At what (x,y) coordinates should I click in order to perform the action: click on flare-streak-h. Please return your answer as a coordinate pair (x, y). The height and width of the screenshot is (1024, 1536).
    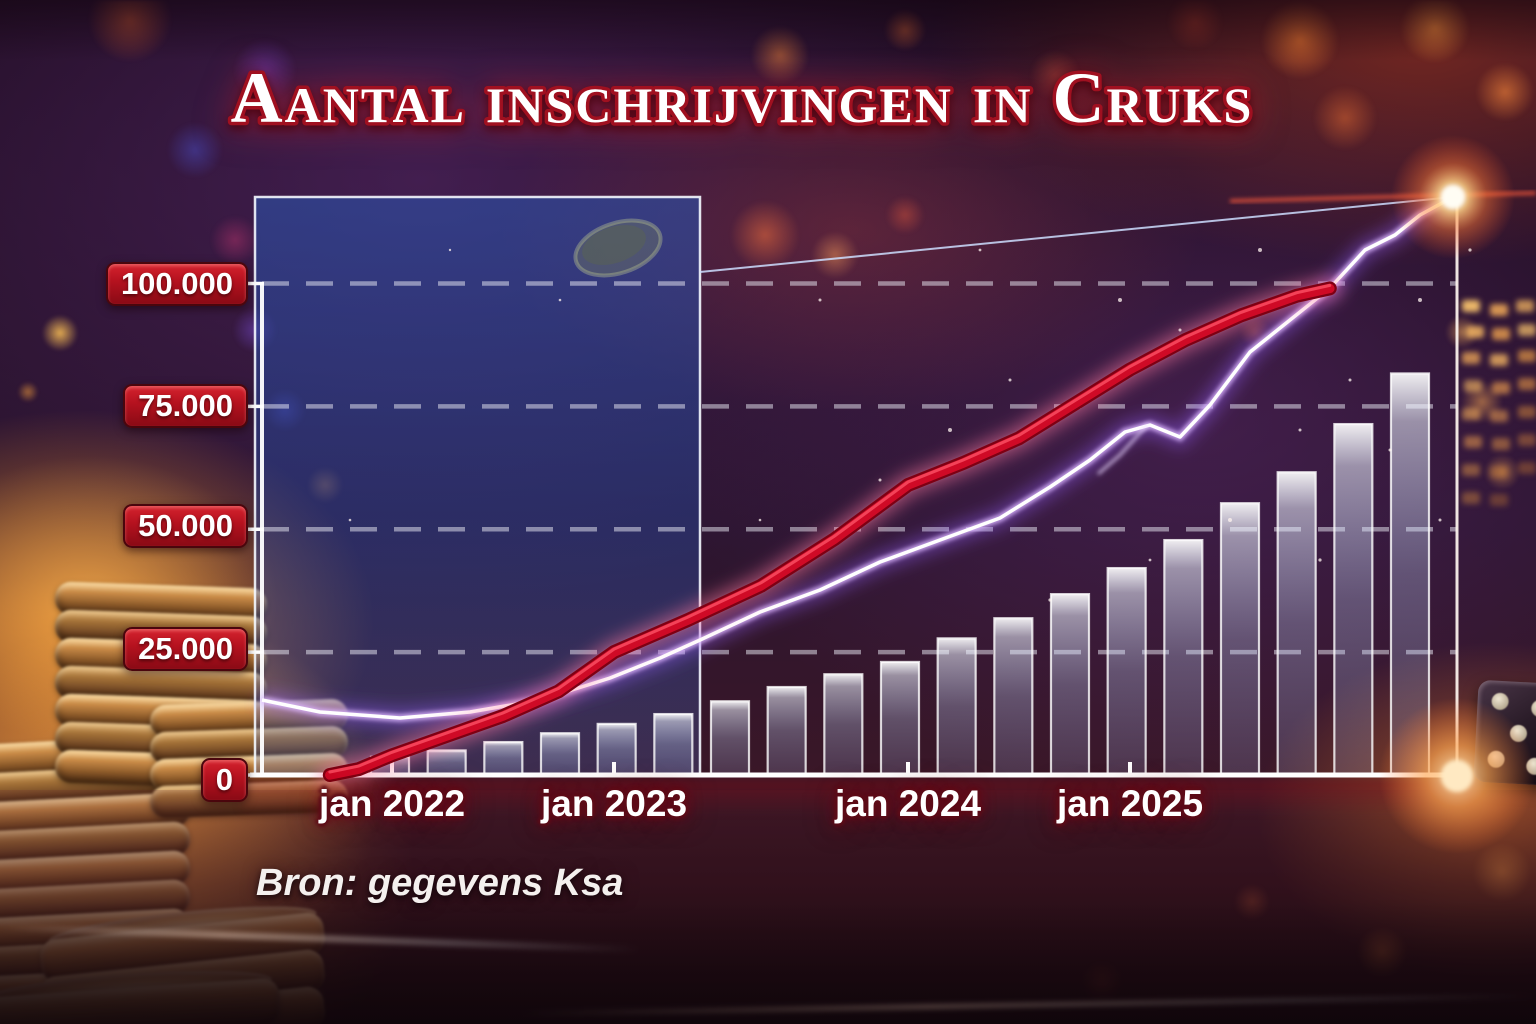
    Looking at the image, I should click on (1382, 197).